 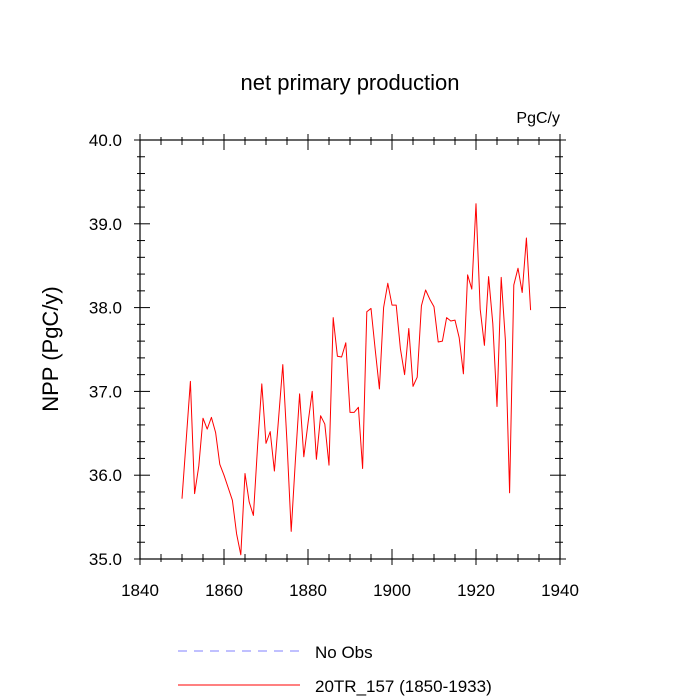 I want to click on y-tick-label: 37.0, so click(x=105, y=391).